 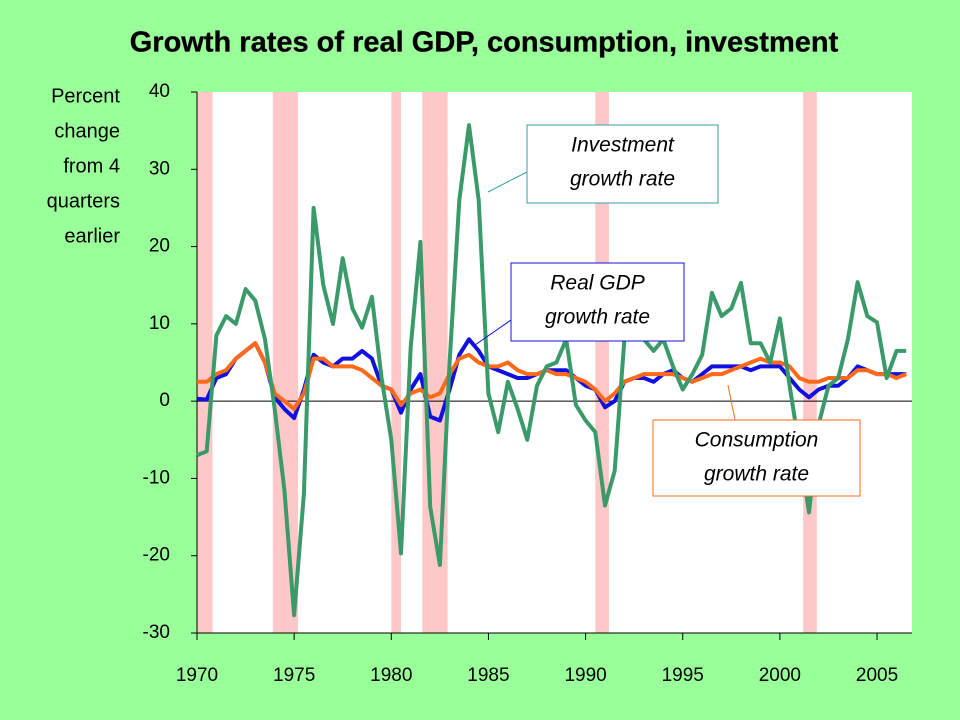 What do you see at coordinates (391, 675) in the screenshot?
I see `x-tick-label: 1980` at bounding box center [391, 675].